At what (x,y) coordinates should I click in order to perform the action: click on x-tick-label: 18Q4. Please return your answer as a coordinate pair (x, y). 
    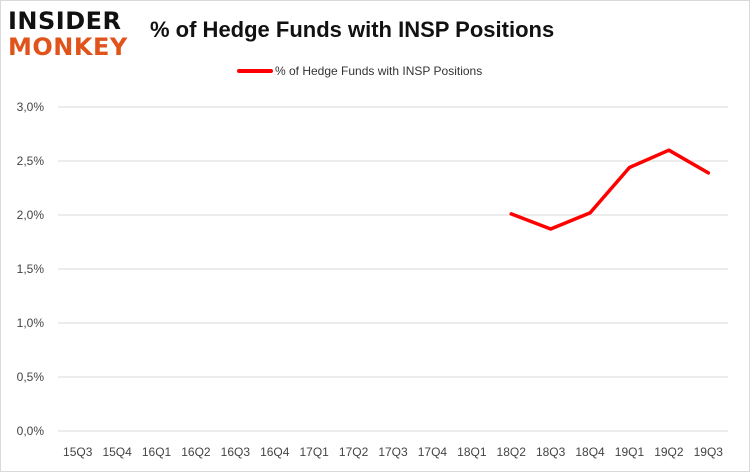
    Looking at the image, I should click on (590, 452).